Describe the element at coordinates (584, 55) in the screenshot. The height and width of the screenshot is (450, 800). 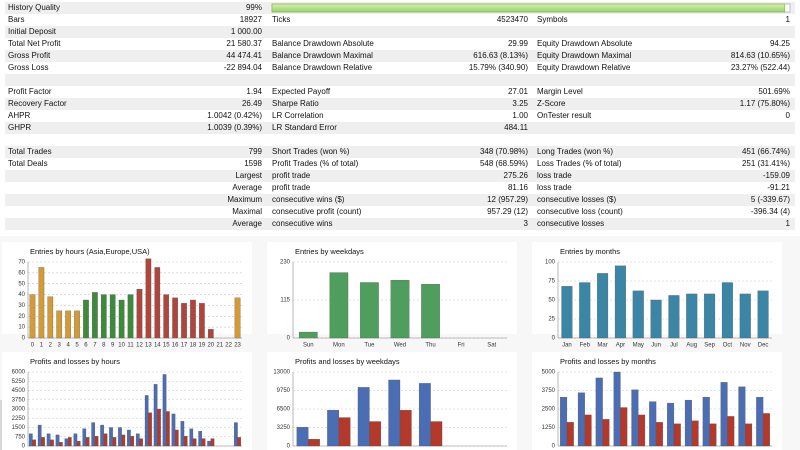
I see `field-label: Equity Drawdown Maximal` at that location.